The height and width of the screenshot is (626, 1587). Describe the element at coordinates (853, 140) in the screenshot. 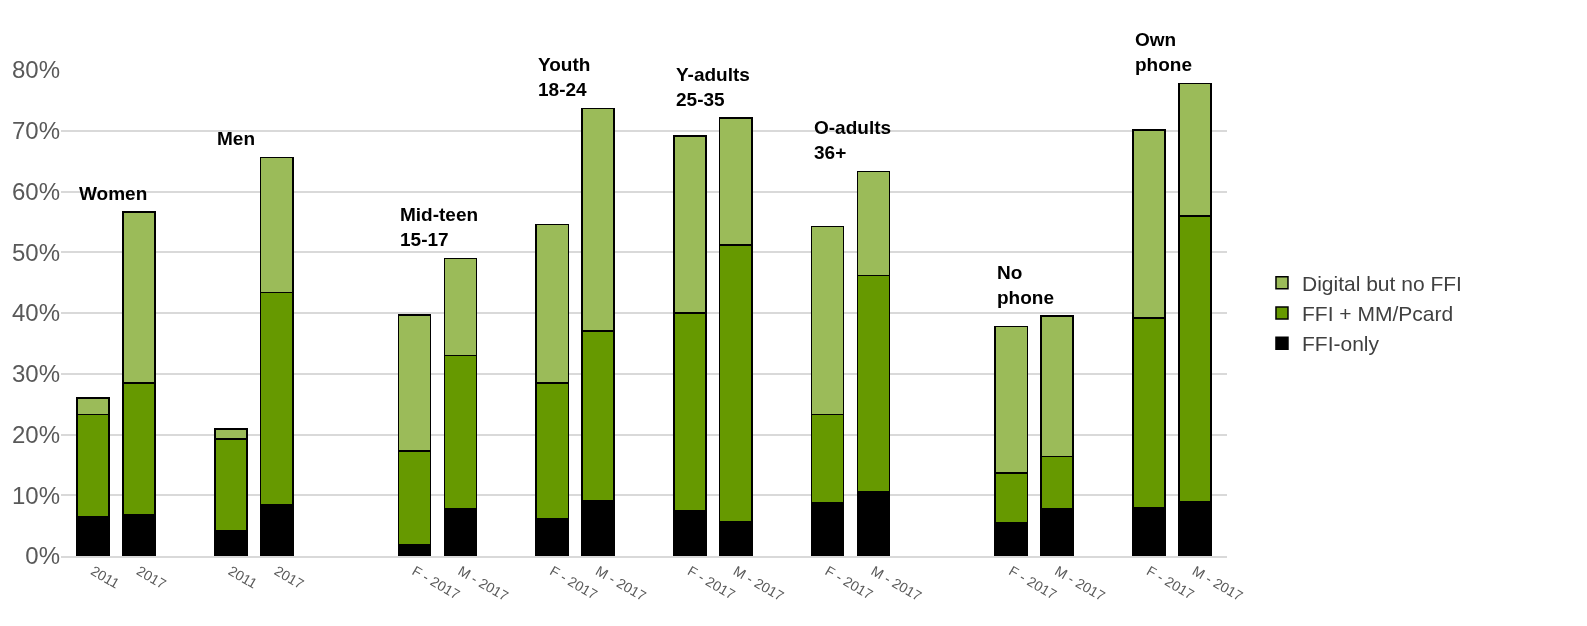

I see `annotation: O-adults 36+` at that location.